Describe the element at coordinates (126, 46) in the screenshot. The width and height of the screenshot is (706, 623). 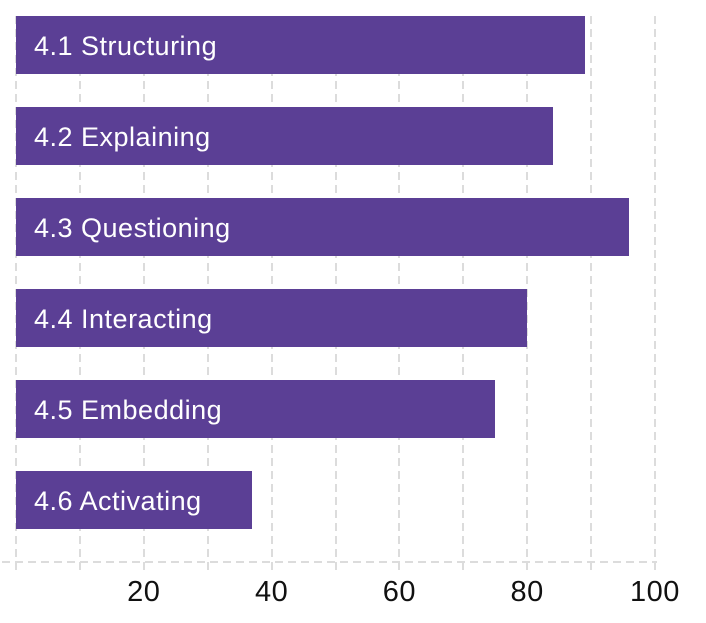
I see `bar-label: 4.1 Structuring` at that location.